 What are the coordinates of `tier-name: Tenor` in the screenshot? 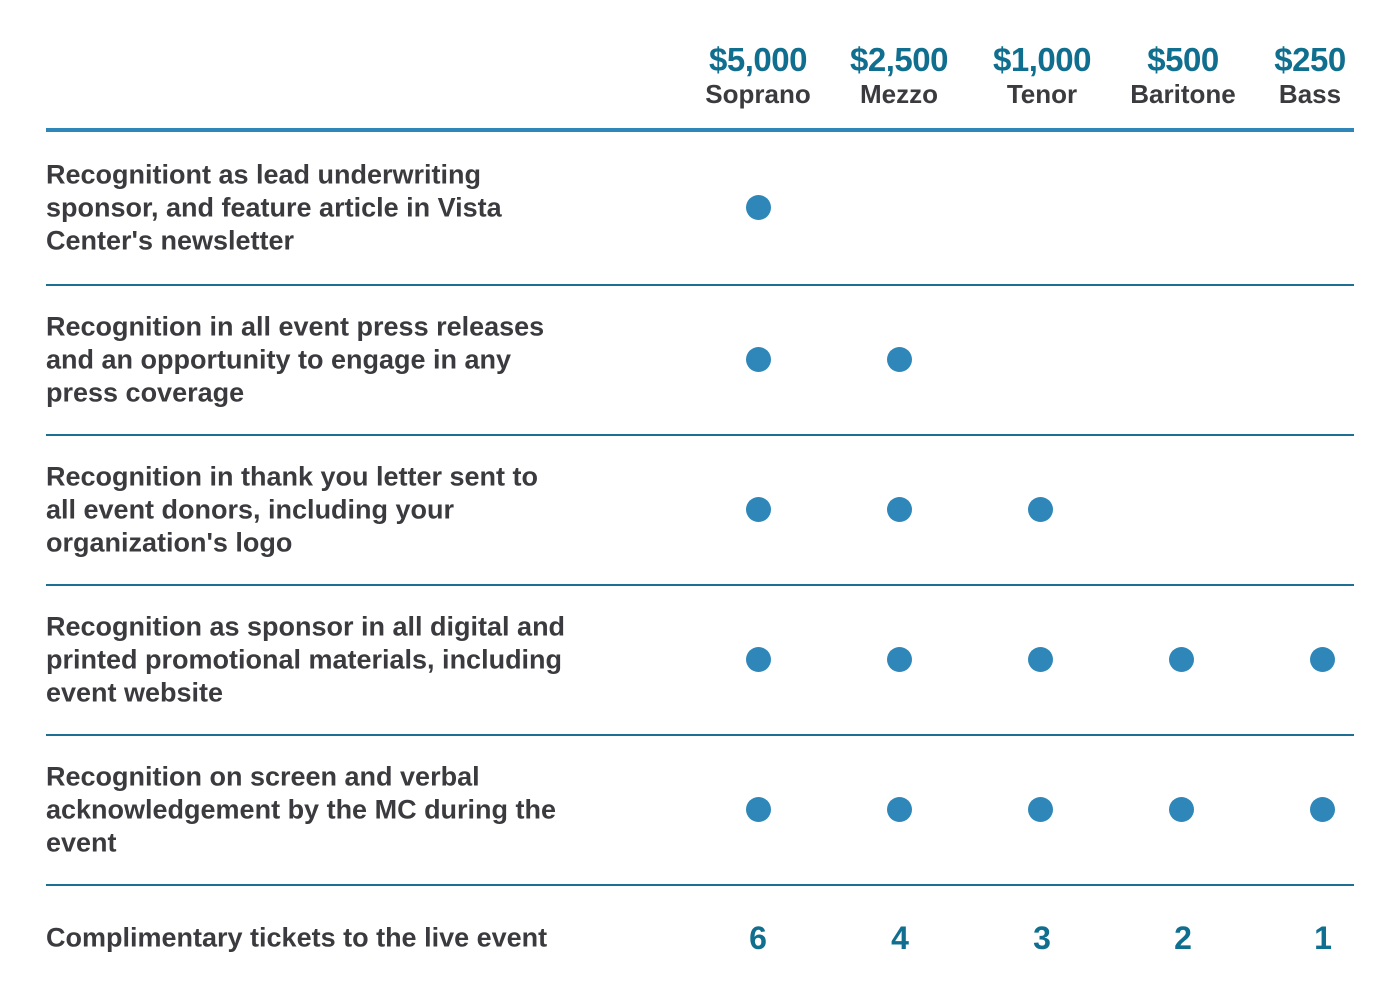 It's located at (1042, 94).